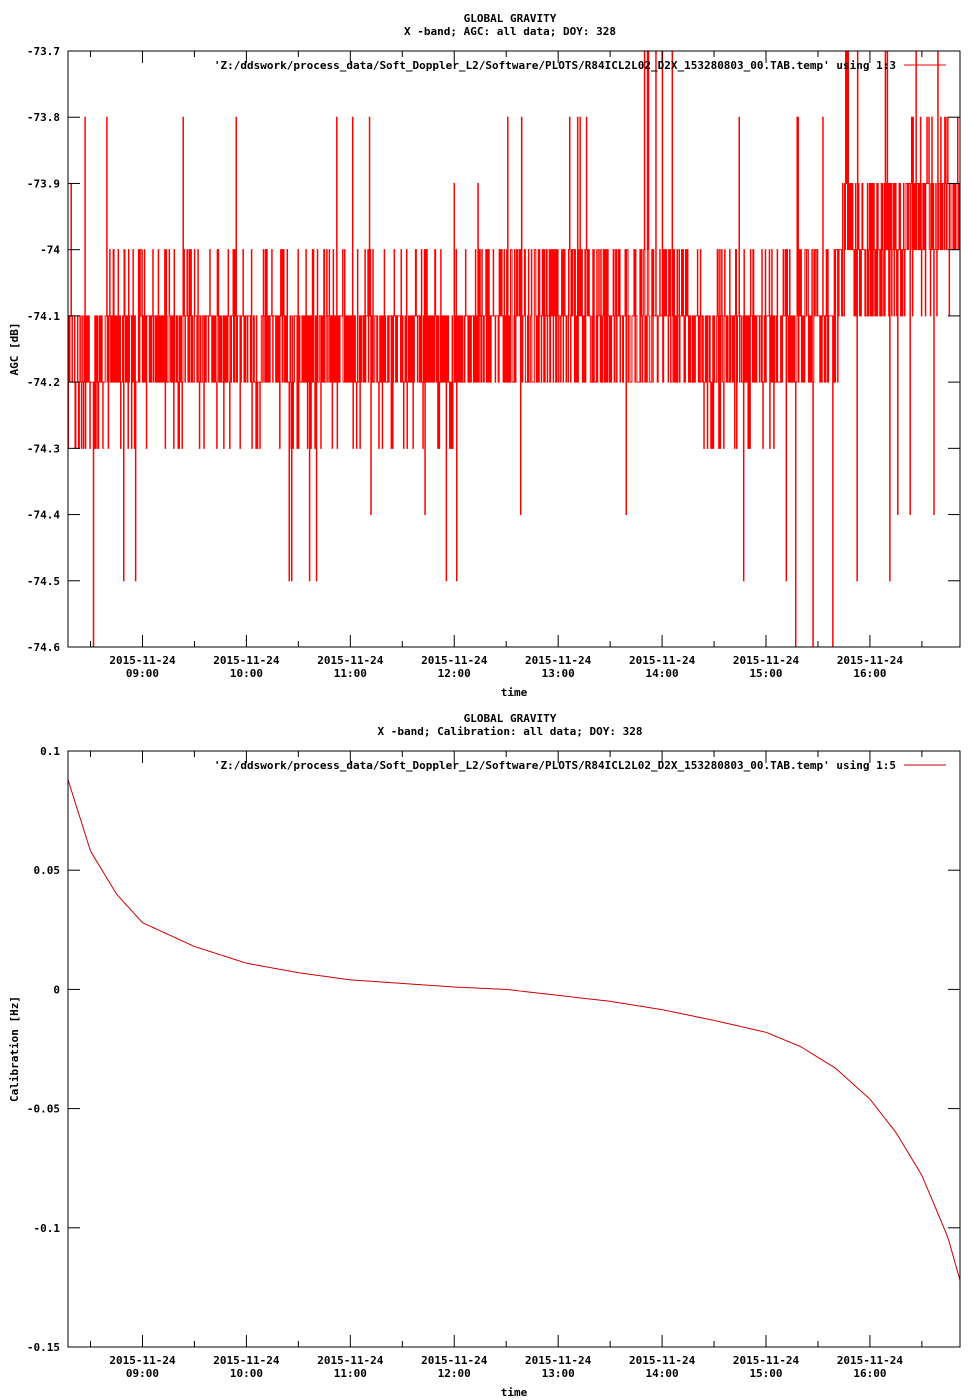 The width and height of the screenshot is (980, 1400). Describe the element at coordinates (50, 250) in the screenshot. I see `y-tick-label: -74` at that location.